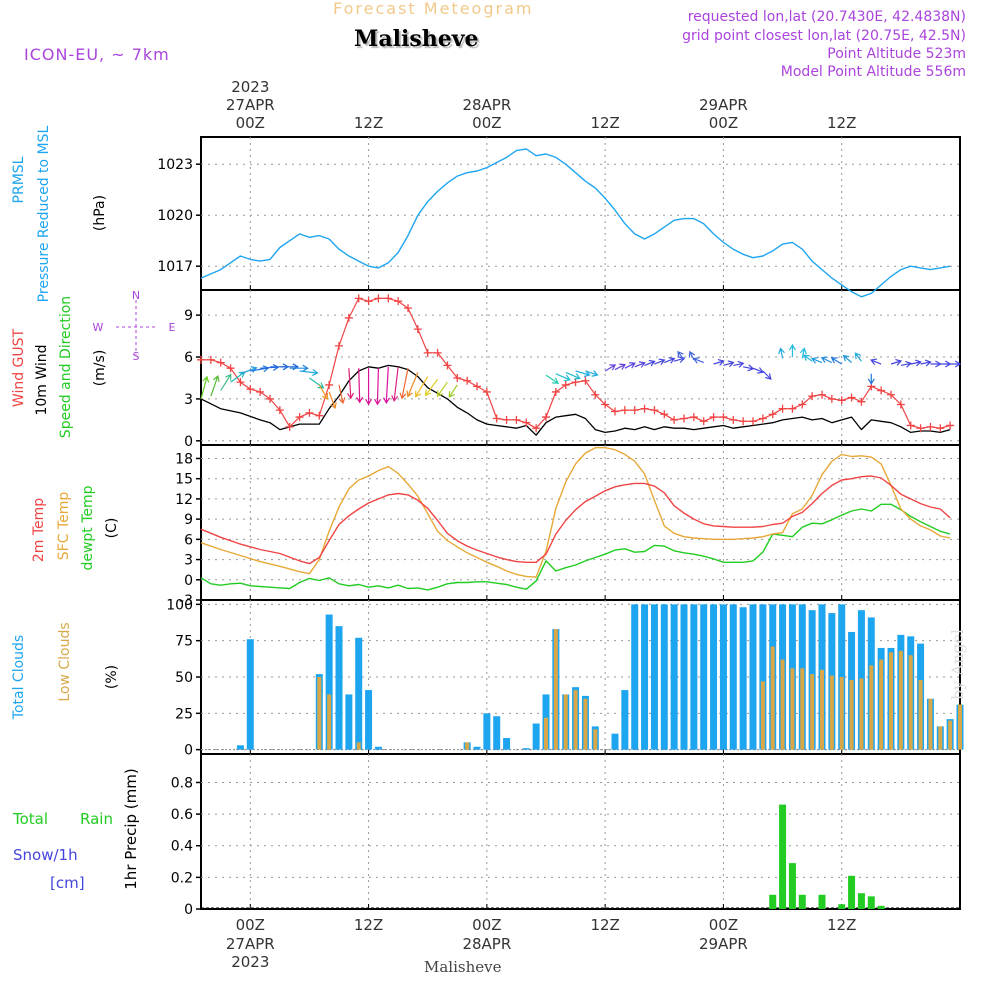 This screenshot has width=1000, height=1000. Describe the element at coordinates (42, 379) in the screenshot. I see `panel-label-10m-wind: 10m Wind` at that location.